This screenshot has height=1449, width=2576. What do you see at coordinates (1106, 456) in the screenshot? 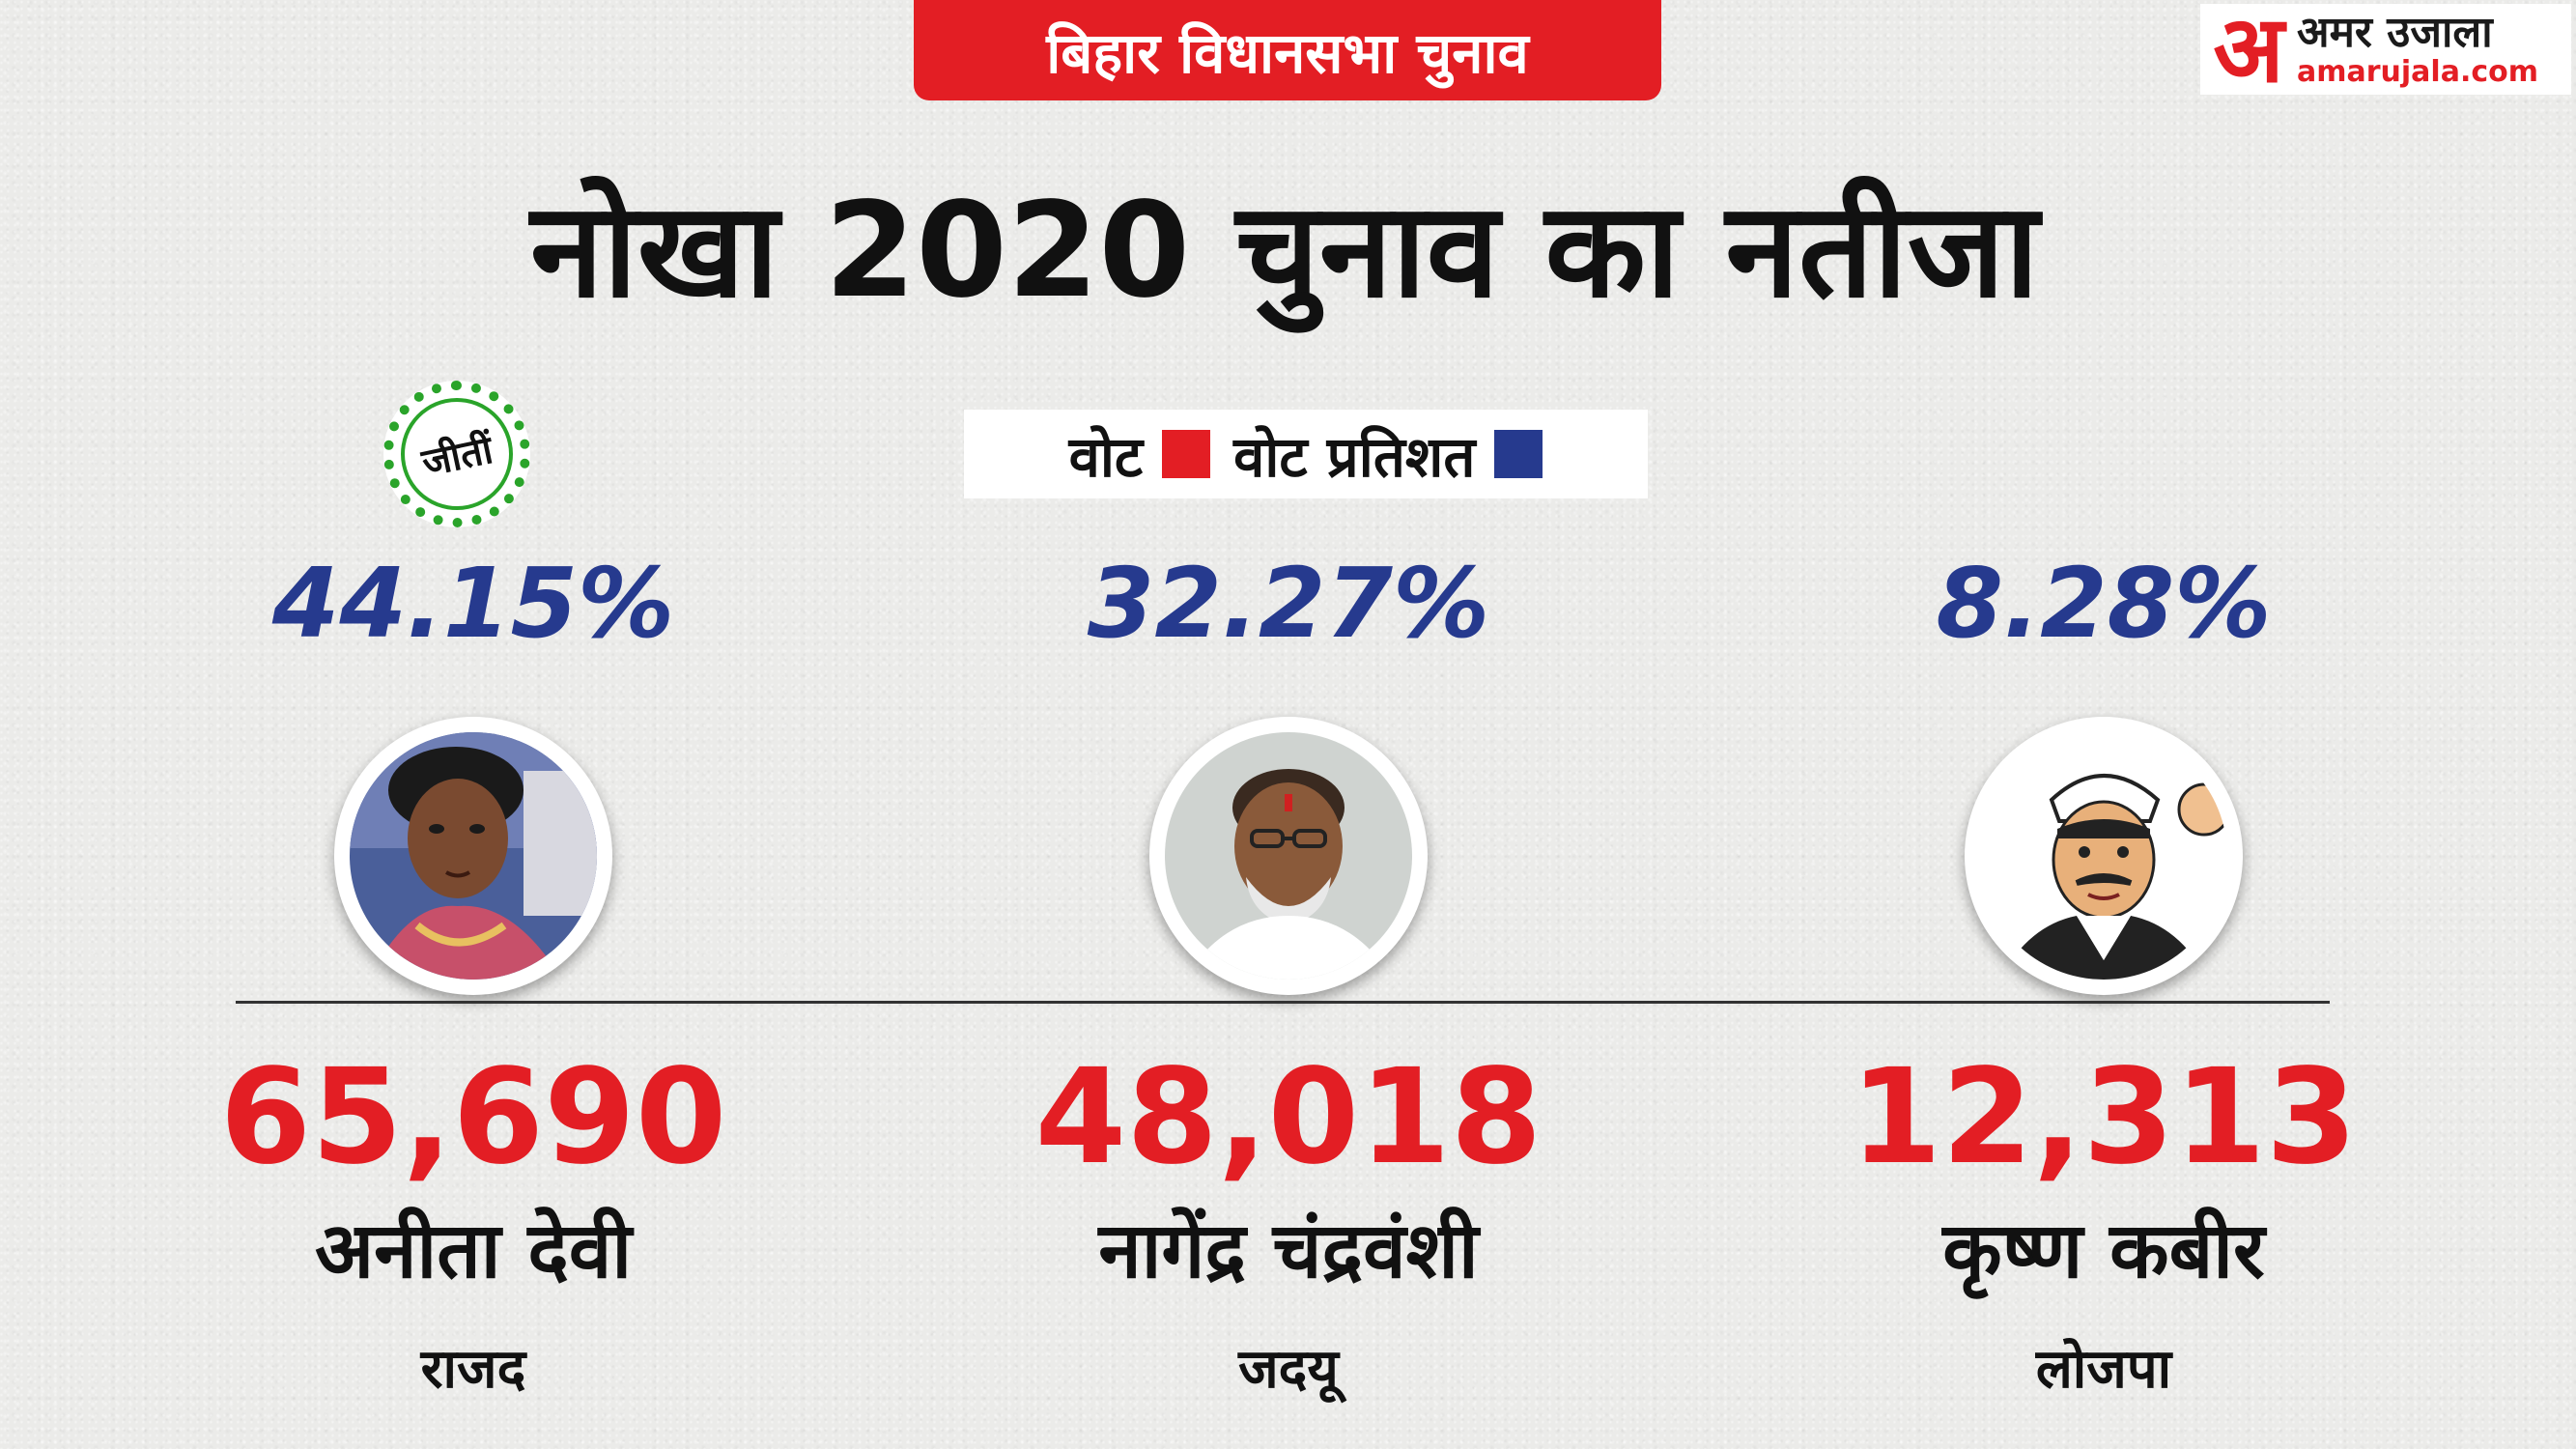
I see `legend-votes-label: वोट` at bounding box center [1106, 456].